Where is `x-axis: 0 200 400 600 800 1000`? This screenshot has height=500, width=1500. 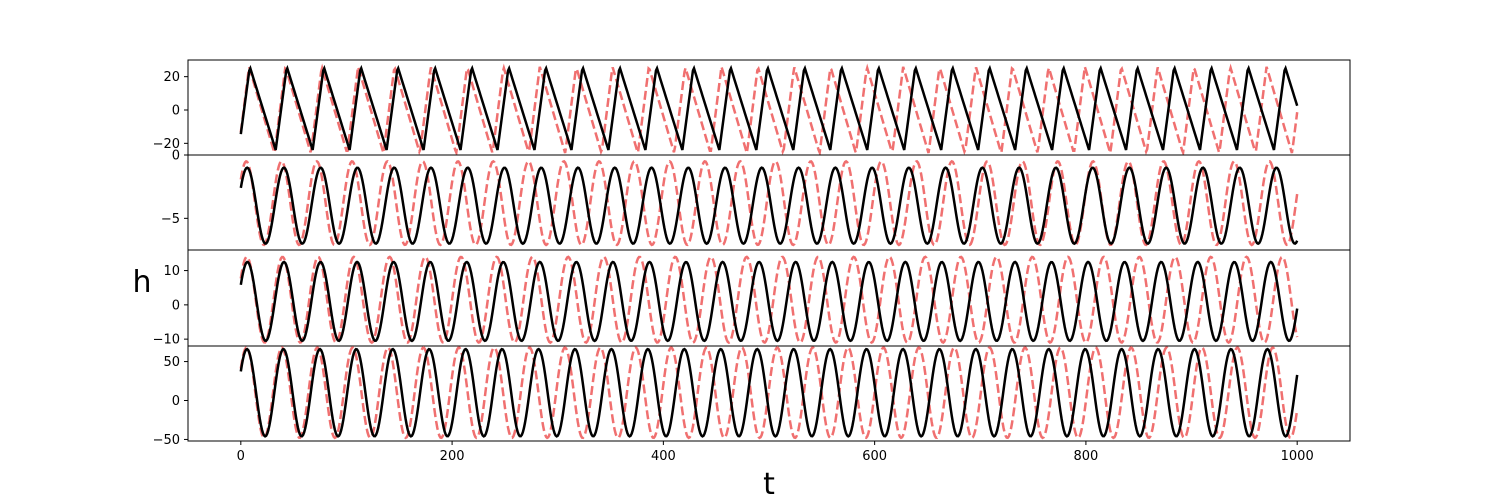
x-axis: 0 200 400 600 800 1000 is located at coordinates (775, 452).